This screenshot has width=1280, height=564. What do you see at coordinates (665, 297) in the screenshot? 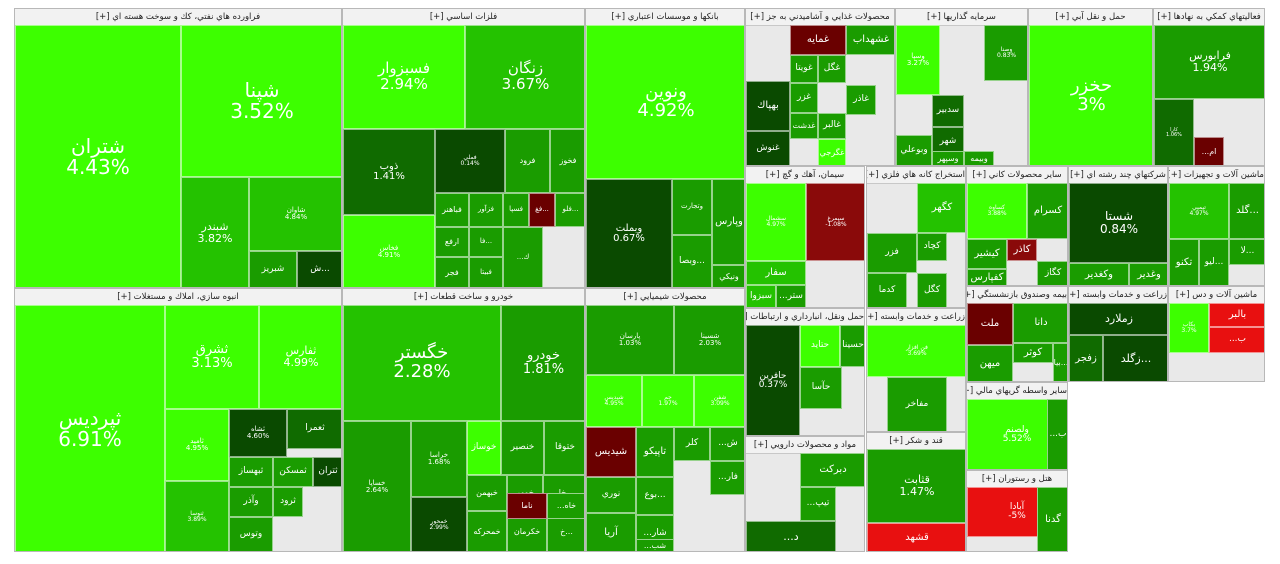
I see `sector-title: محصولات شيميايي [+]` at bounding box center [665, 297].